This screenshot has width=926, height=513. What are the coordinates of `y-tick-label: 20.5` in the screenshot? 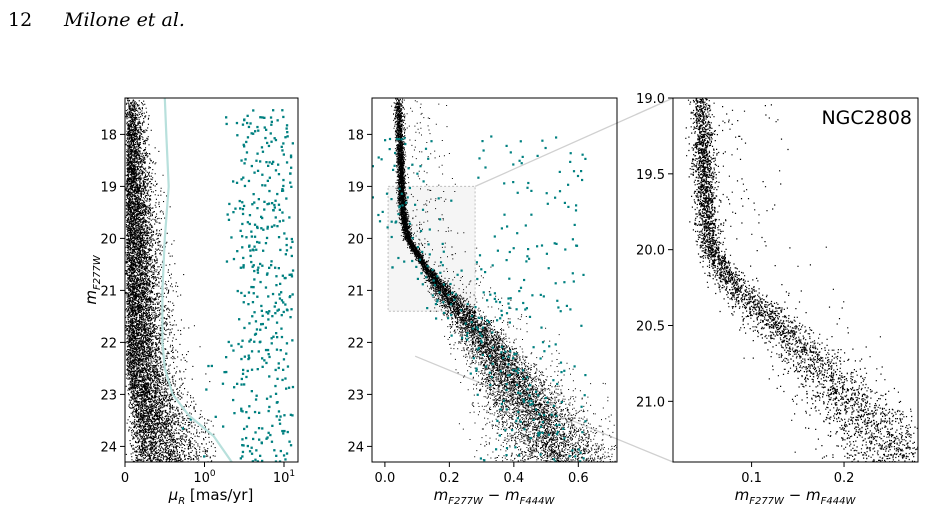 It's located at (650, 327).